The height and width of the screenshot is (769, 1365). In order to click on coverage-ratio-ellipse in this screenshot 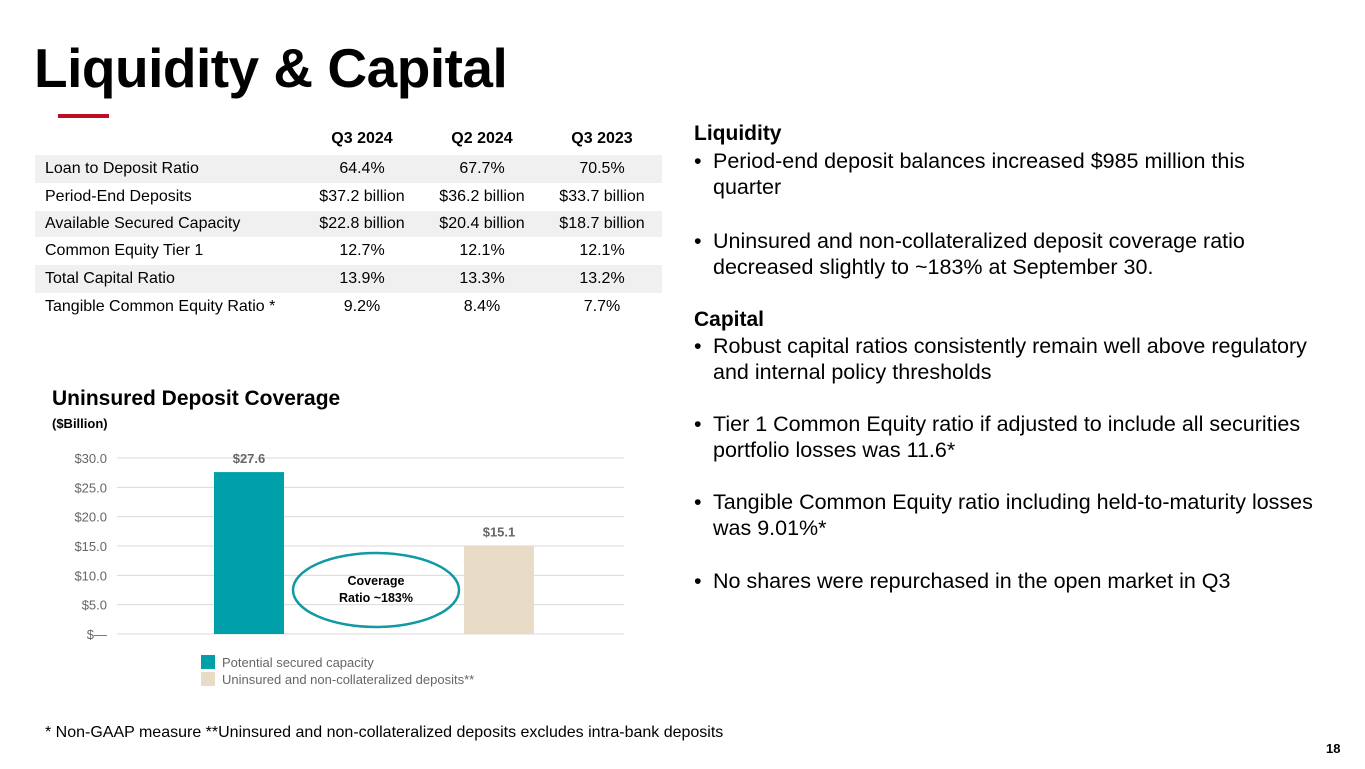, I will do `click(376, 590)`.